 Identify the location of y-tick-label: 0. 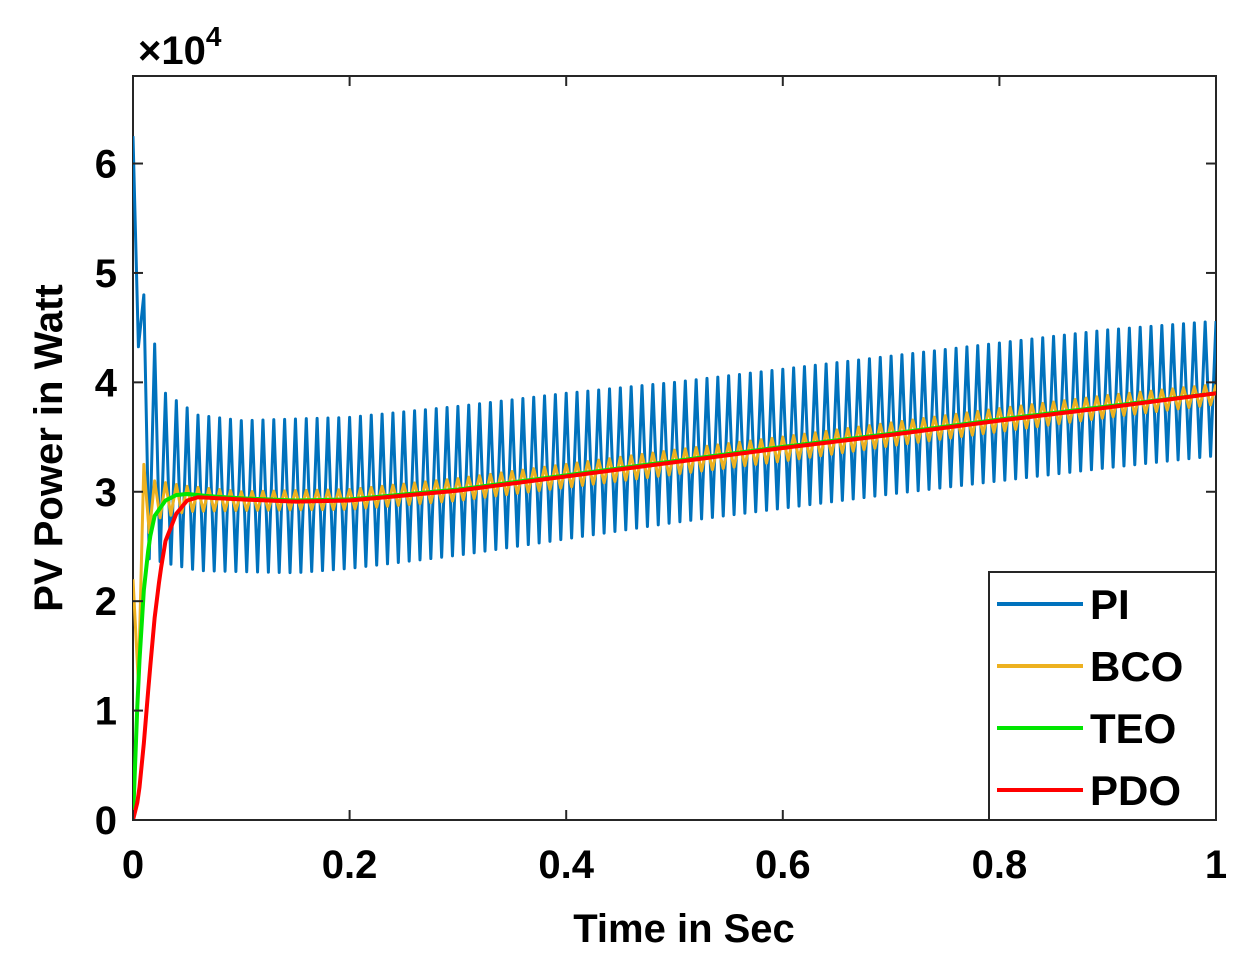
(106, 821).